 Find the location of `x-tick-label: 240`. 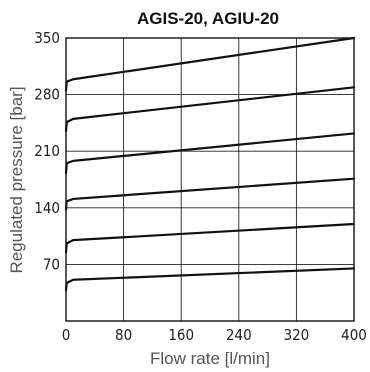

x-tick-label: 240 is located at coordinates (239, 335).